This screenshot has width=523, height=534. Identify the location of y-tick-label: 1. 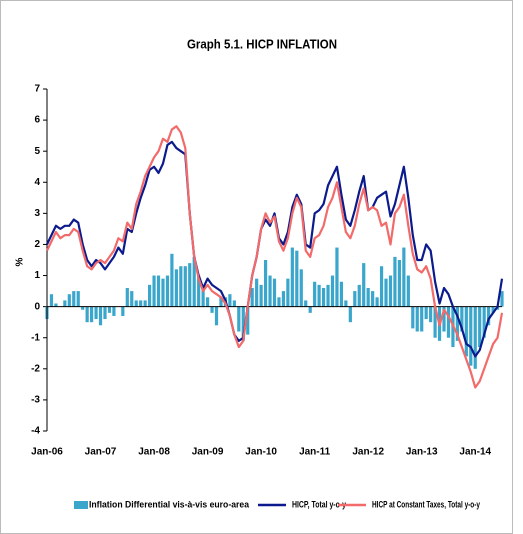
(37, 275).